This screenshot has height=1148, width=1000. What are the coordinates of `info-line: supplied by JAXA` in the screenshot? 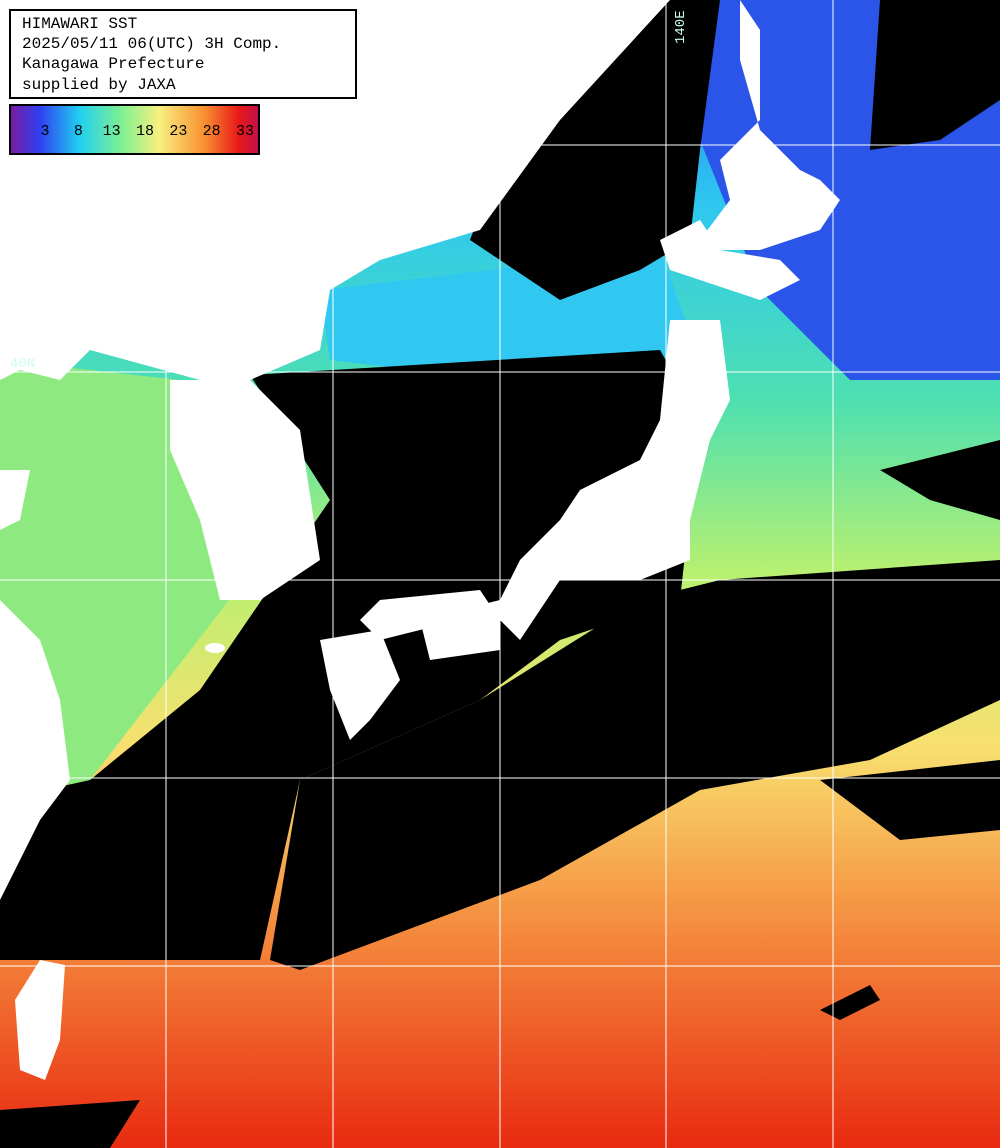 It's located at (99, 85).